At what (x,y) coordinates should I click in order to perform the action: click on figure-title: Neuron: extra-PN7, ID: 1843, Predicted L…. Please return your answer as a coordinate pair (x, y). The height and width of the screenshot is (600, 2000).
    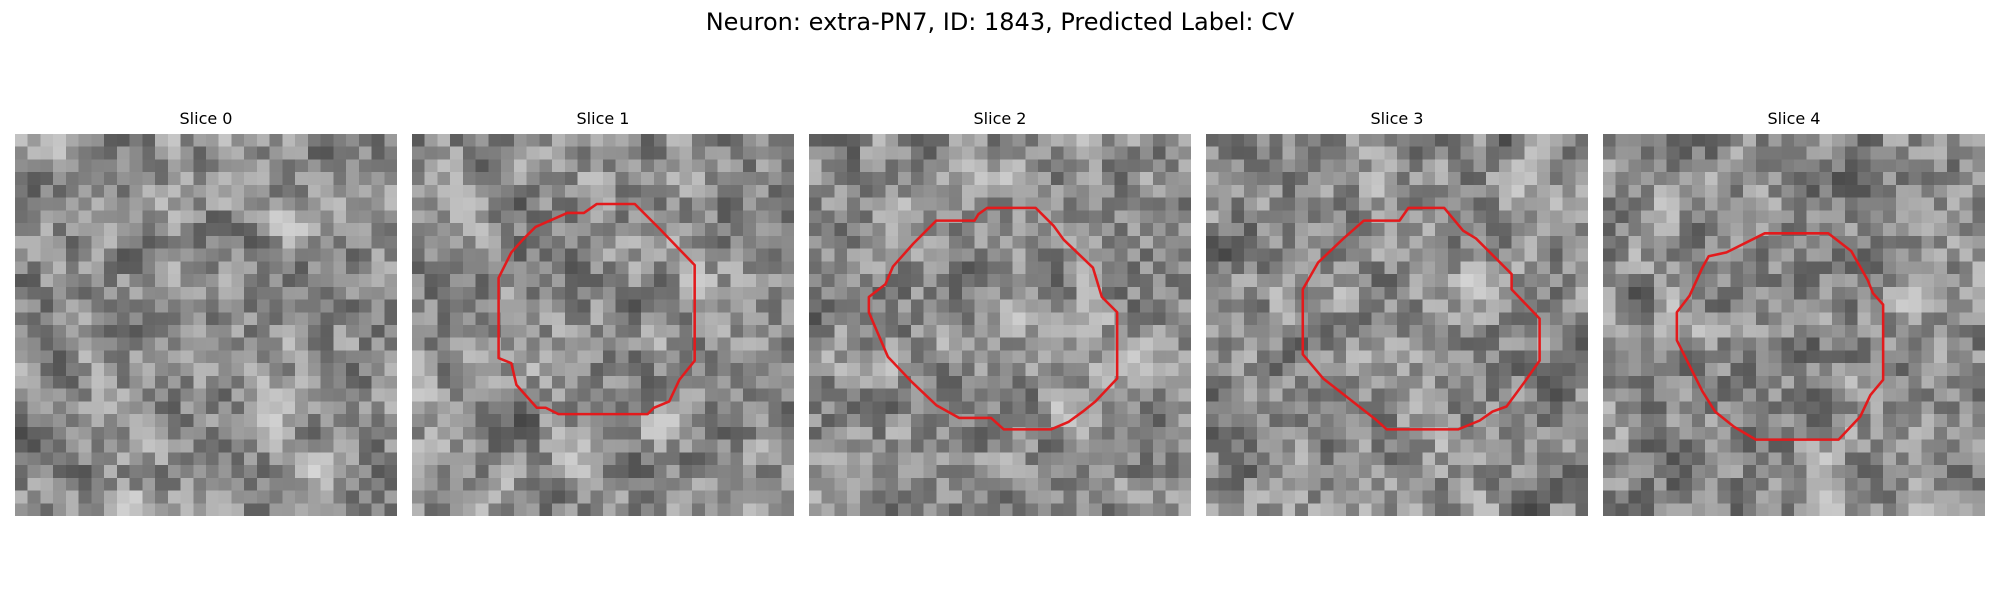
    Looking at the image, I should click on (1000, 22).